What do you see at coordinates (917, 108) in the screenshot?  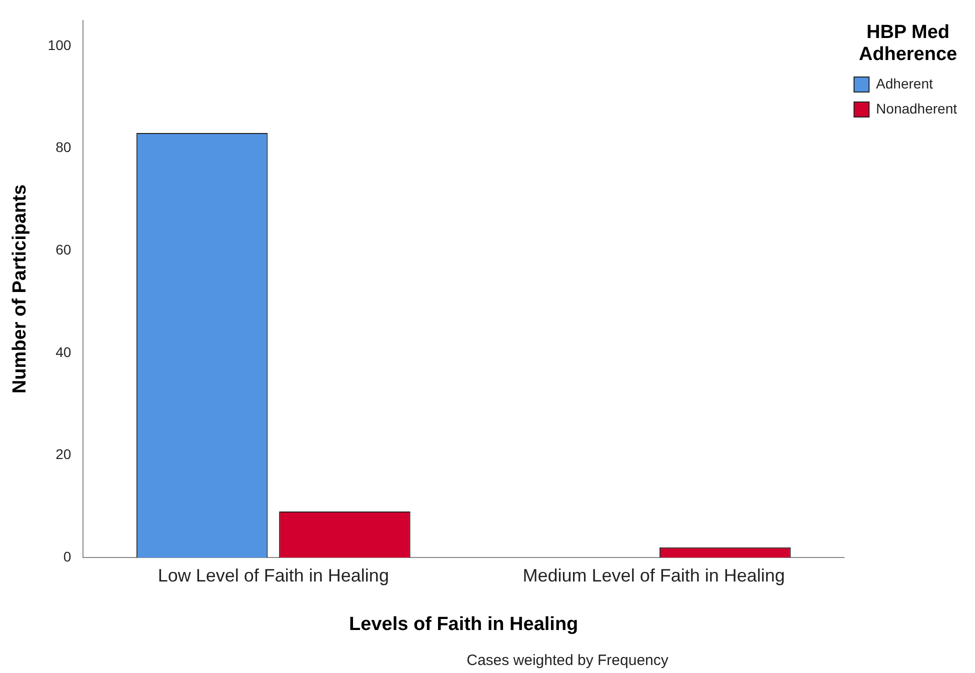 I see `legend-label: Nonadherent` at bounding box center [917, 108].